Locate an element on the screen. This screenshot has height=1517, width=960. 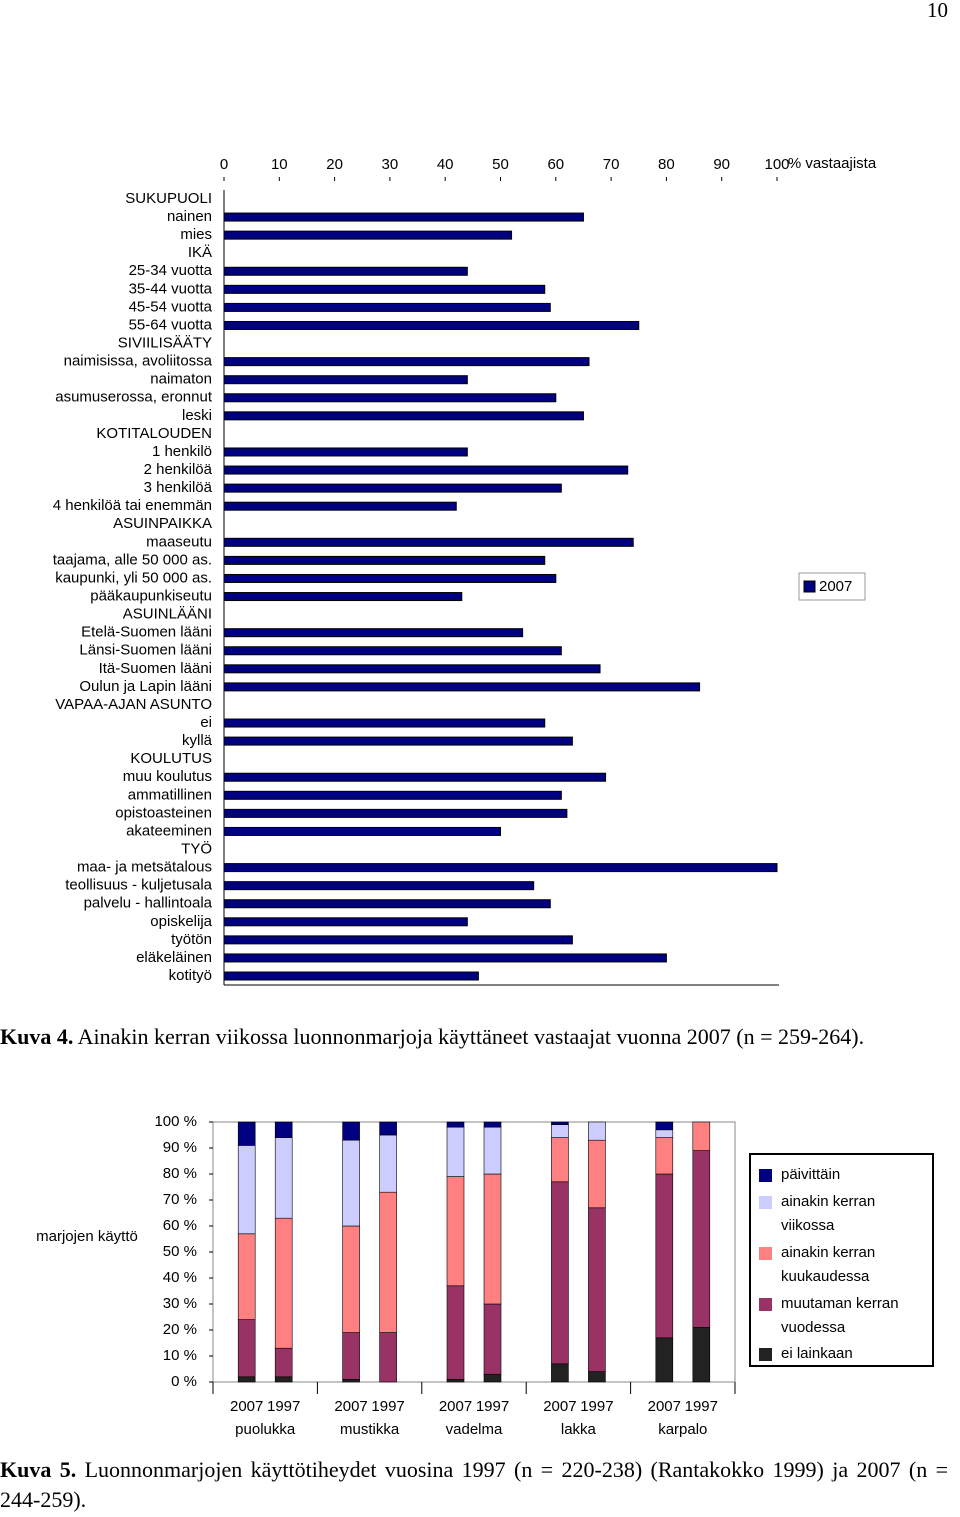
y-tick-label: 80 % is located at coordinates (180, 1173).